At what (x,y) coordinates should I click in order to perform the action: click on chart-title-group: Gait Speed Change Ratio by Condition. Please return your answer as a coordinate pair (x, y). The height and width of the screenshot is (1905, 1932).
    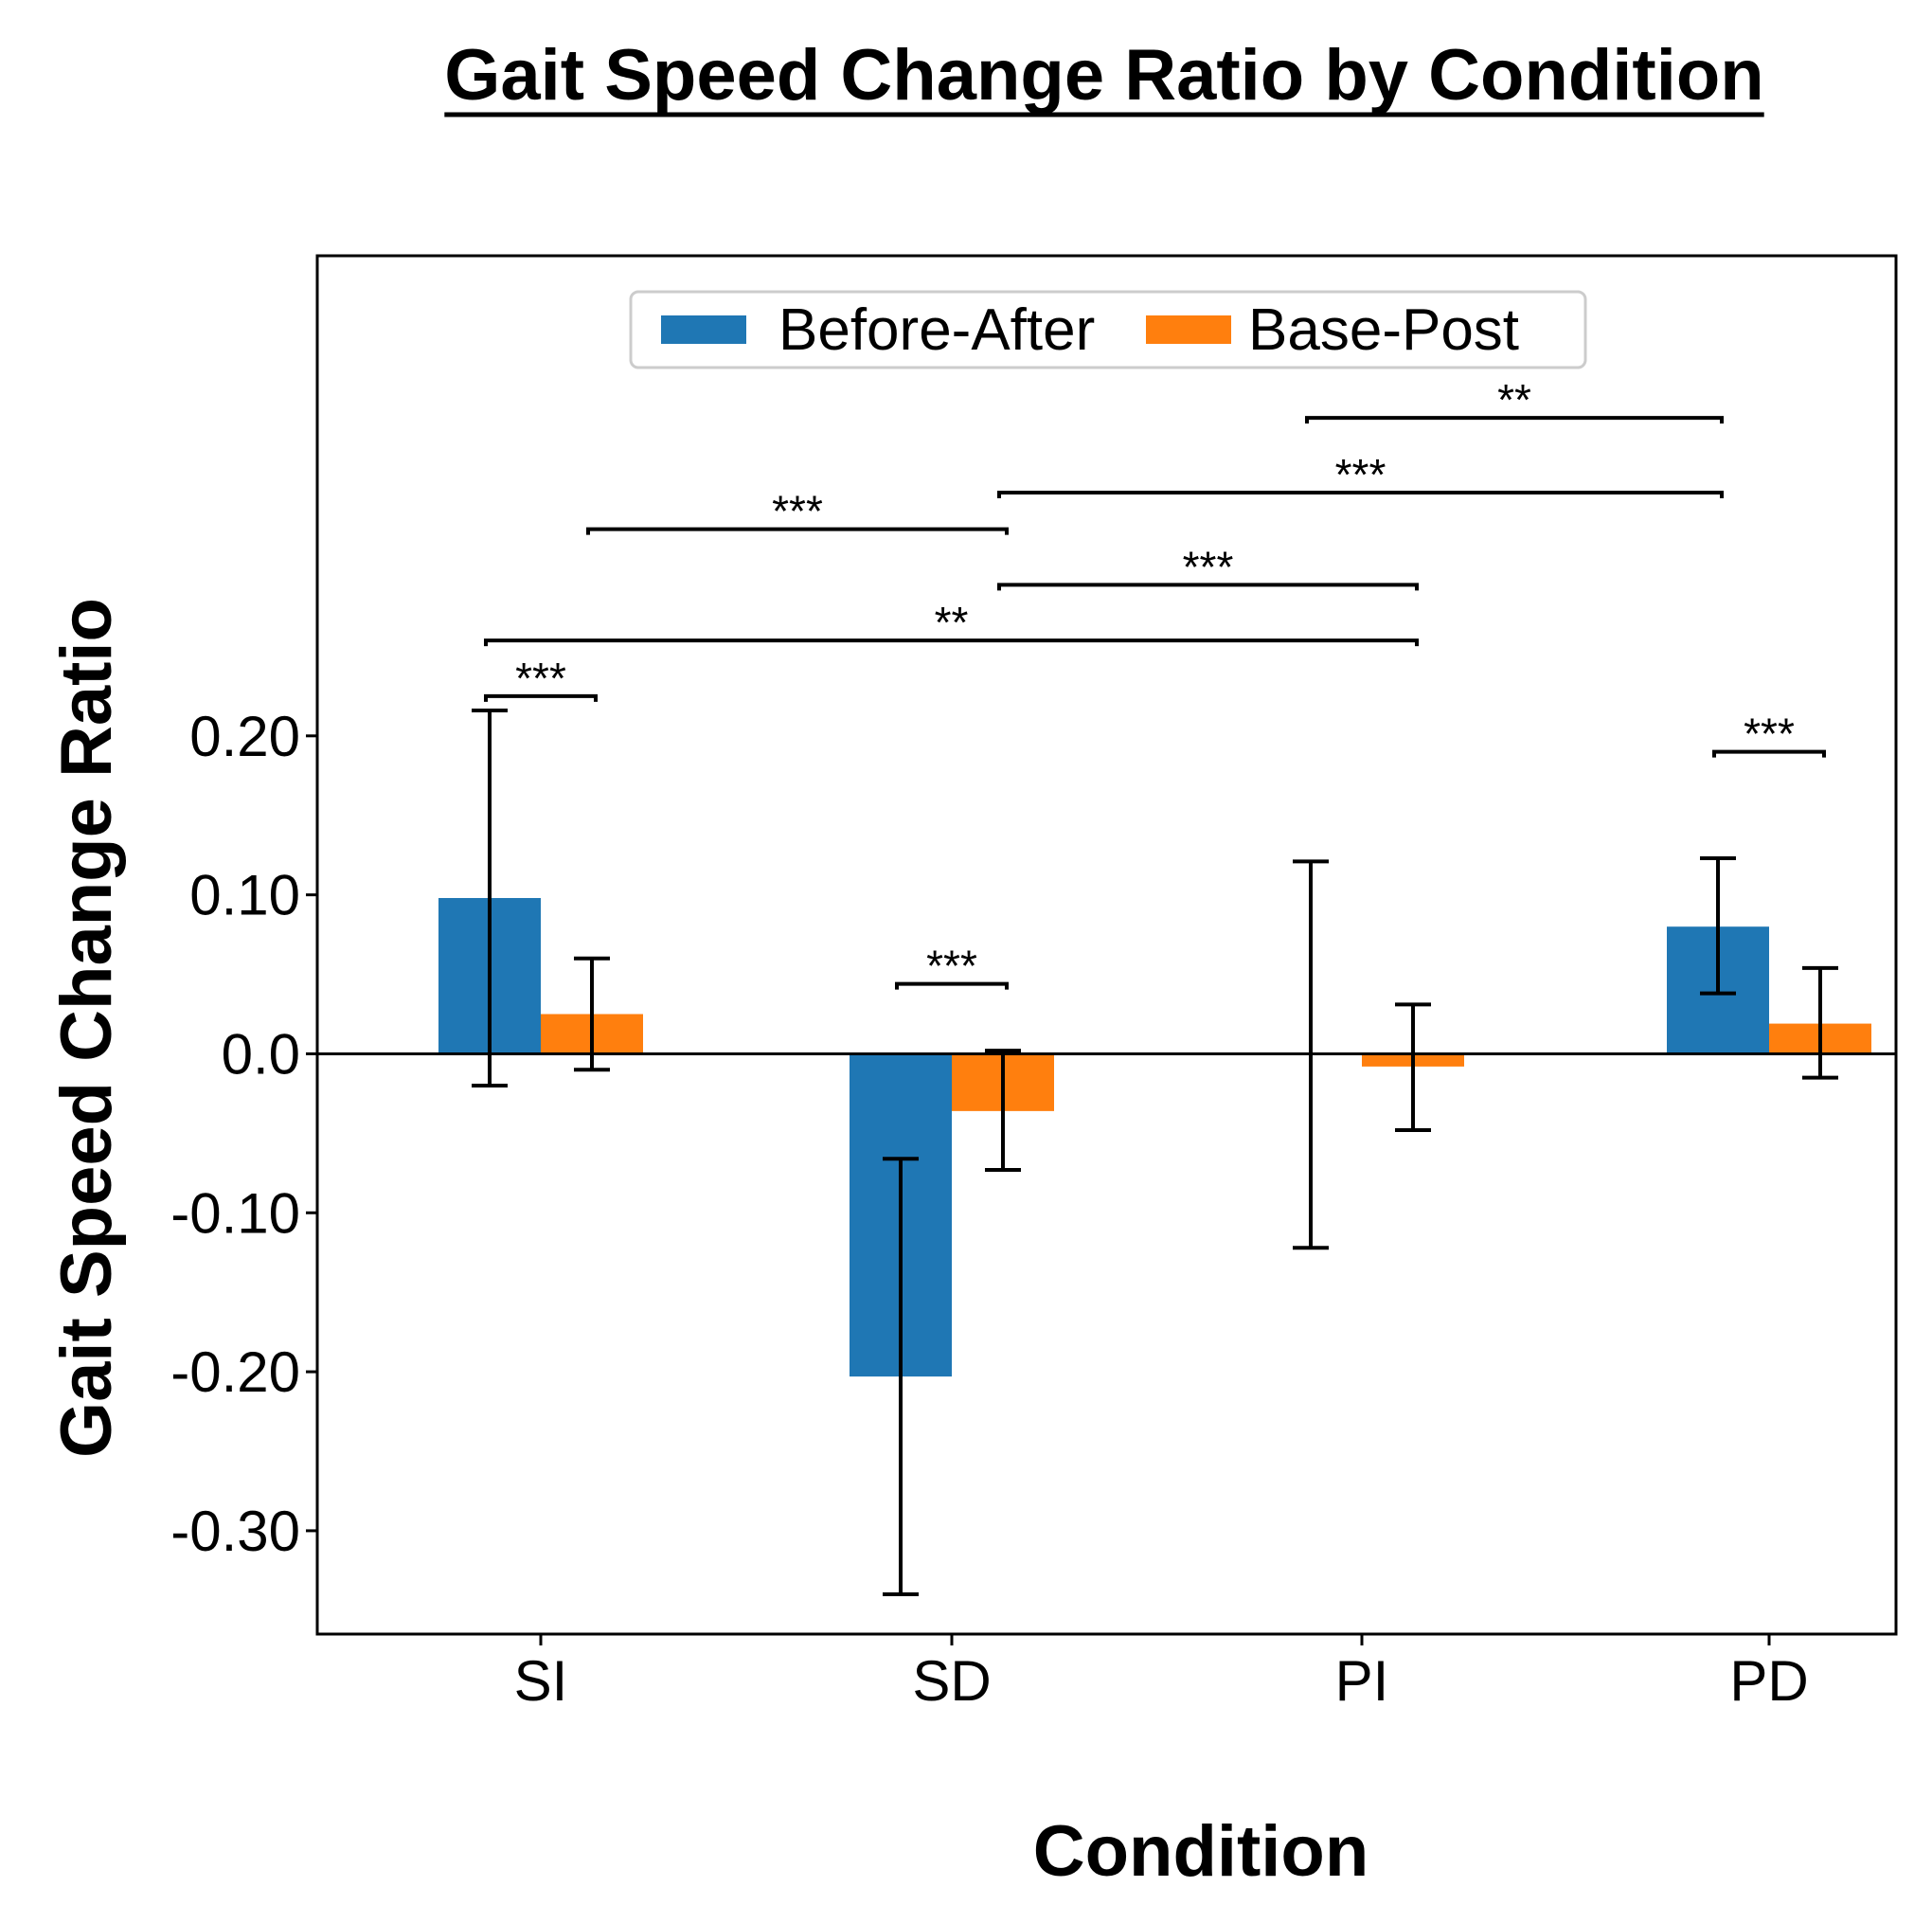
    Looking at the image, I should click on (1104, 76).